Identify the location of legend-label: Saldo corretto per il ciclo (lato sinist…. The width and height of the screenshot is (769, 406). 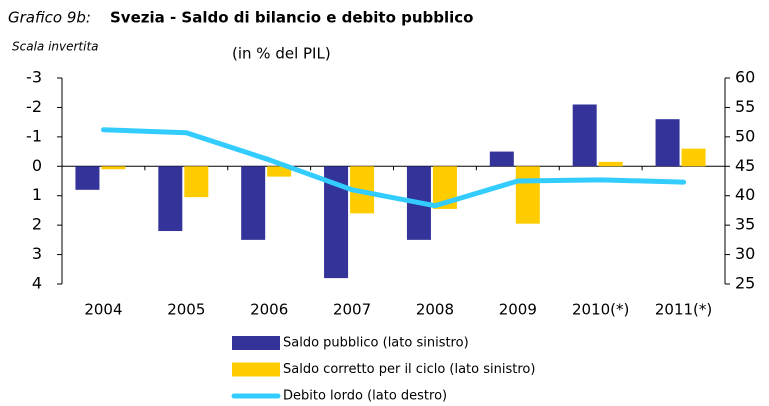
(409, 369).